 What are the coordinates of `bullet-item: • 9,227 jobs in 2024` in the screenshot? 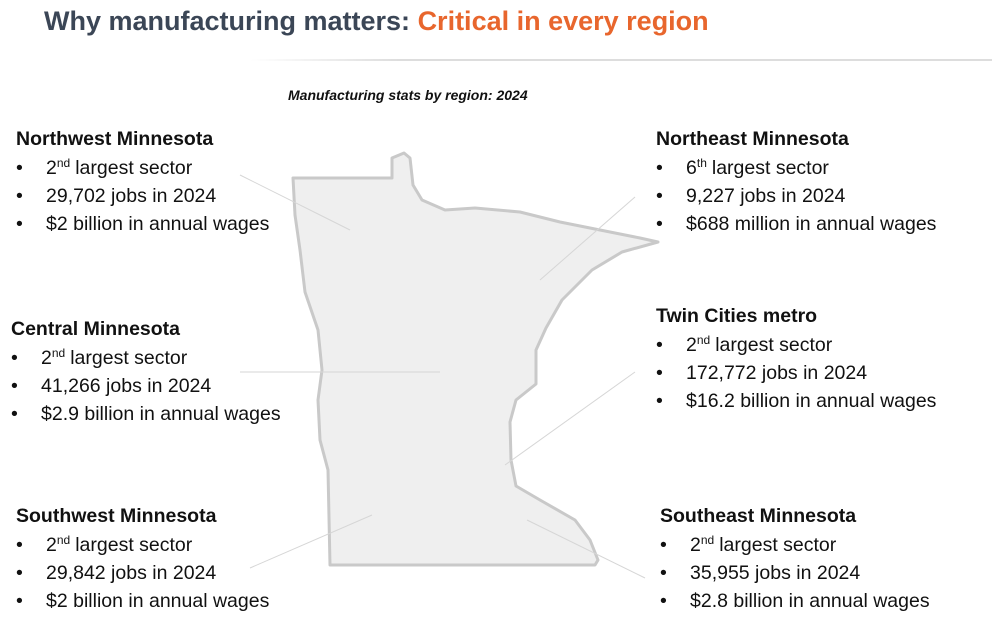 It's located at (796, 196).